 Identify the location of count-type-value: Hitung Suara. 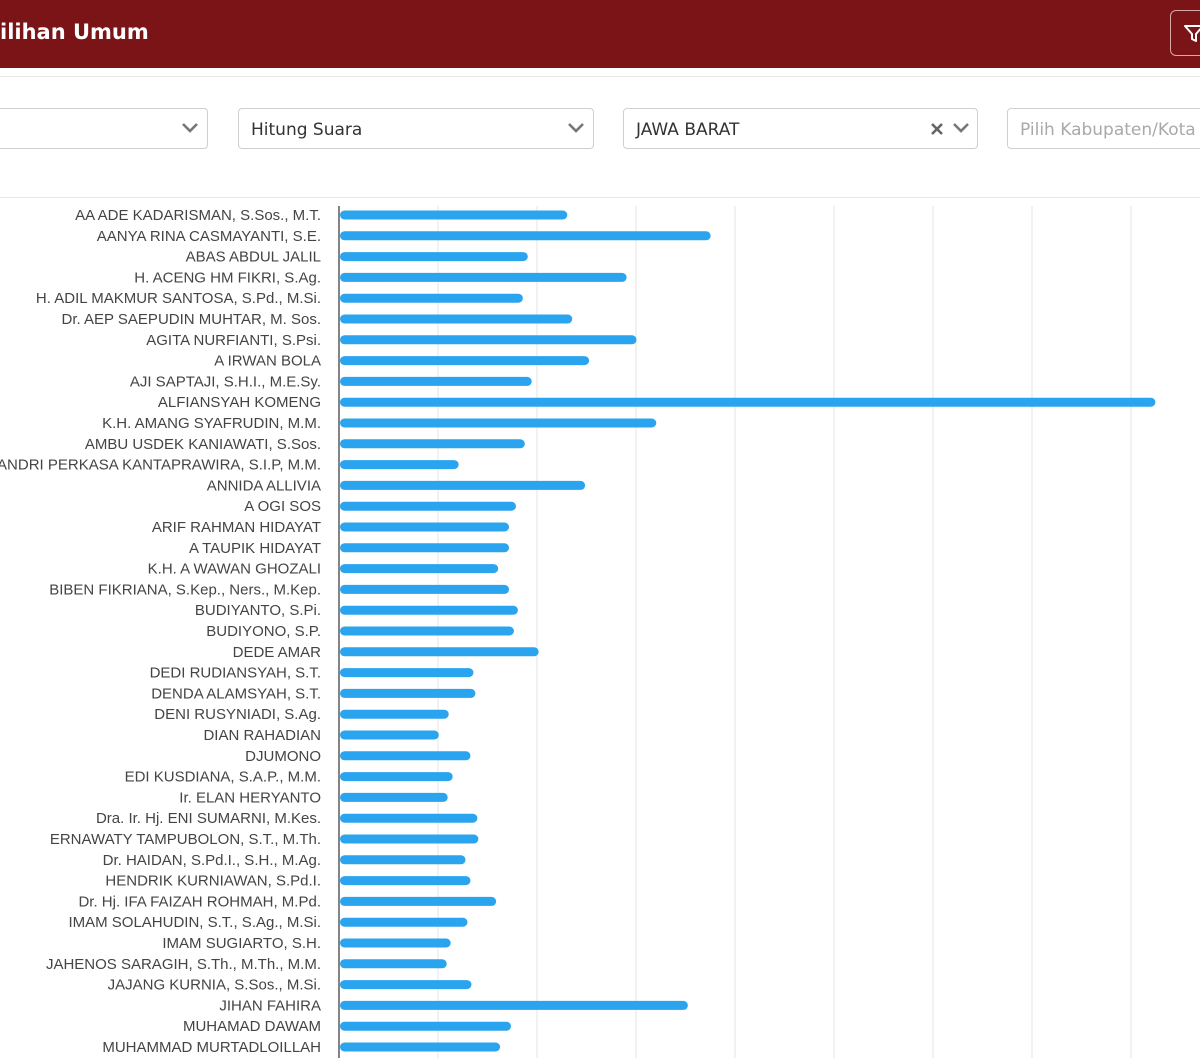
(307, 130).